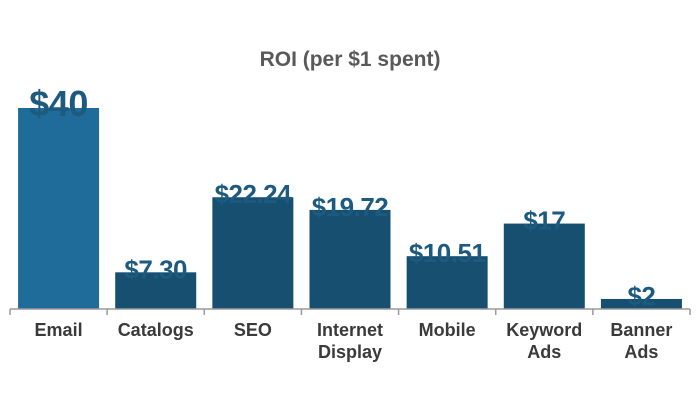 The image size is (700, 408). I want to click on category-label-line: Display, so click(350, 352).